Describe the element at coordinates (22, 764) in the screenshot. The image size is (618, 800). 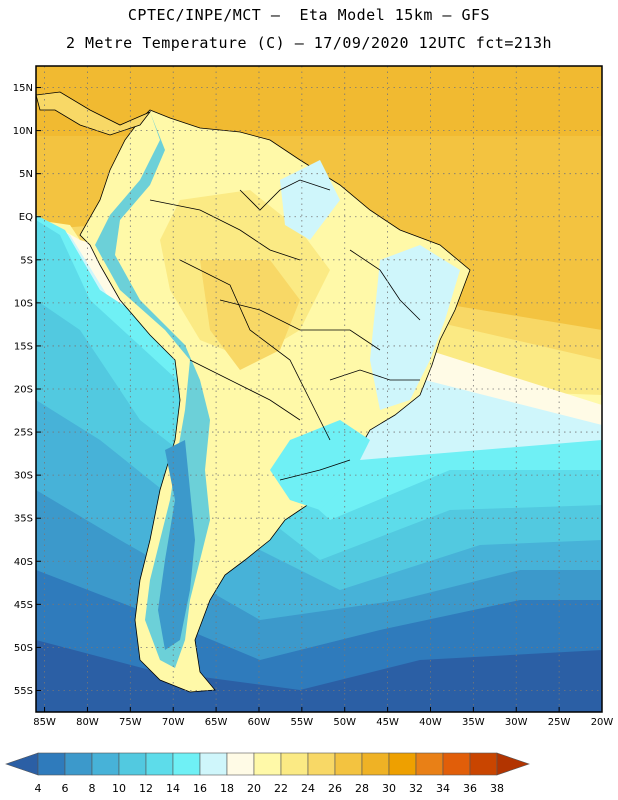
I see `colorbar-low-arrow` at that location.